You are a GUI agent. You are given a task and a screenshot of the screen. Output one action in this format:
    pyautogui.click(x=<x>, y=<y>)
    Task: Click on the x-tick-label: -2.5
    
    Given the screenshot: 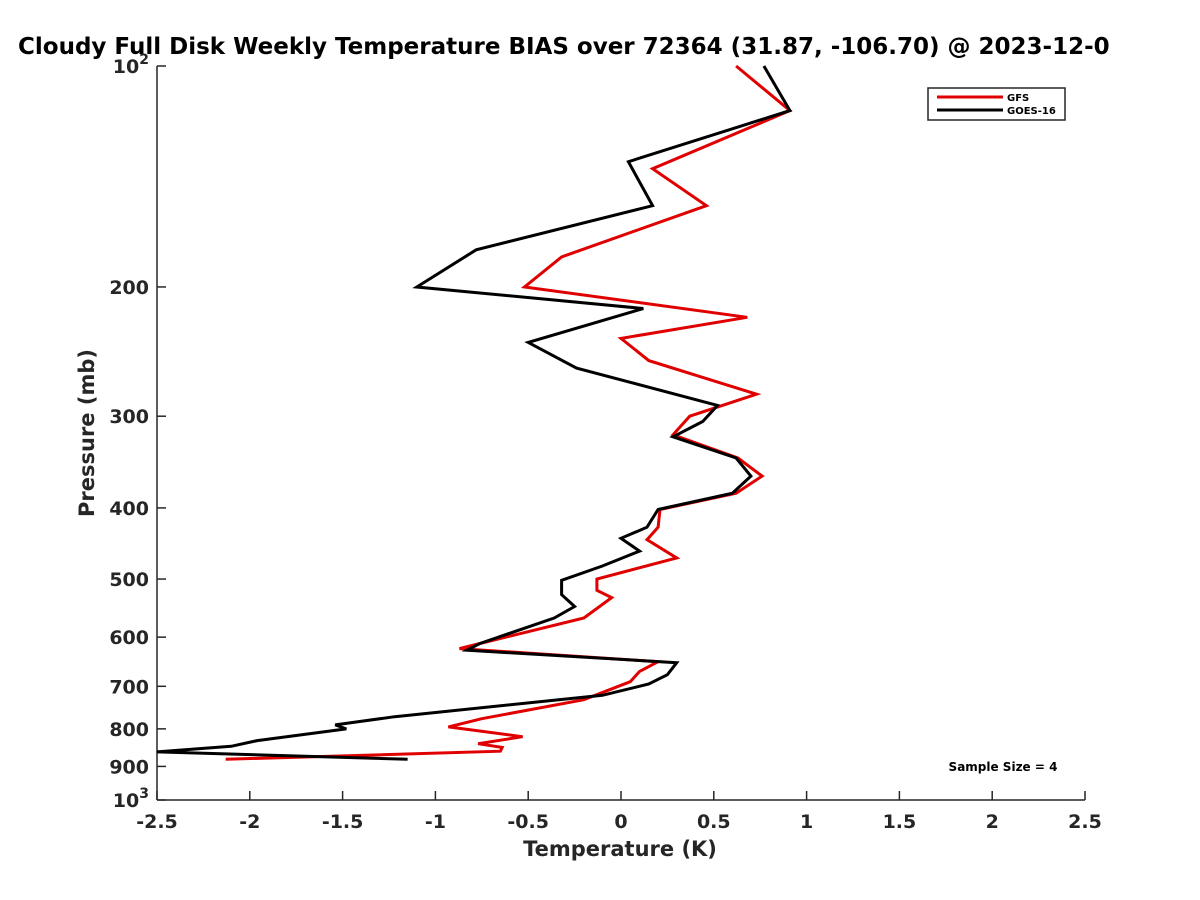 What is the action you would take?
    pyautogui.click(x=157, y=822)
    